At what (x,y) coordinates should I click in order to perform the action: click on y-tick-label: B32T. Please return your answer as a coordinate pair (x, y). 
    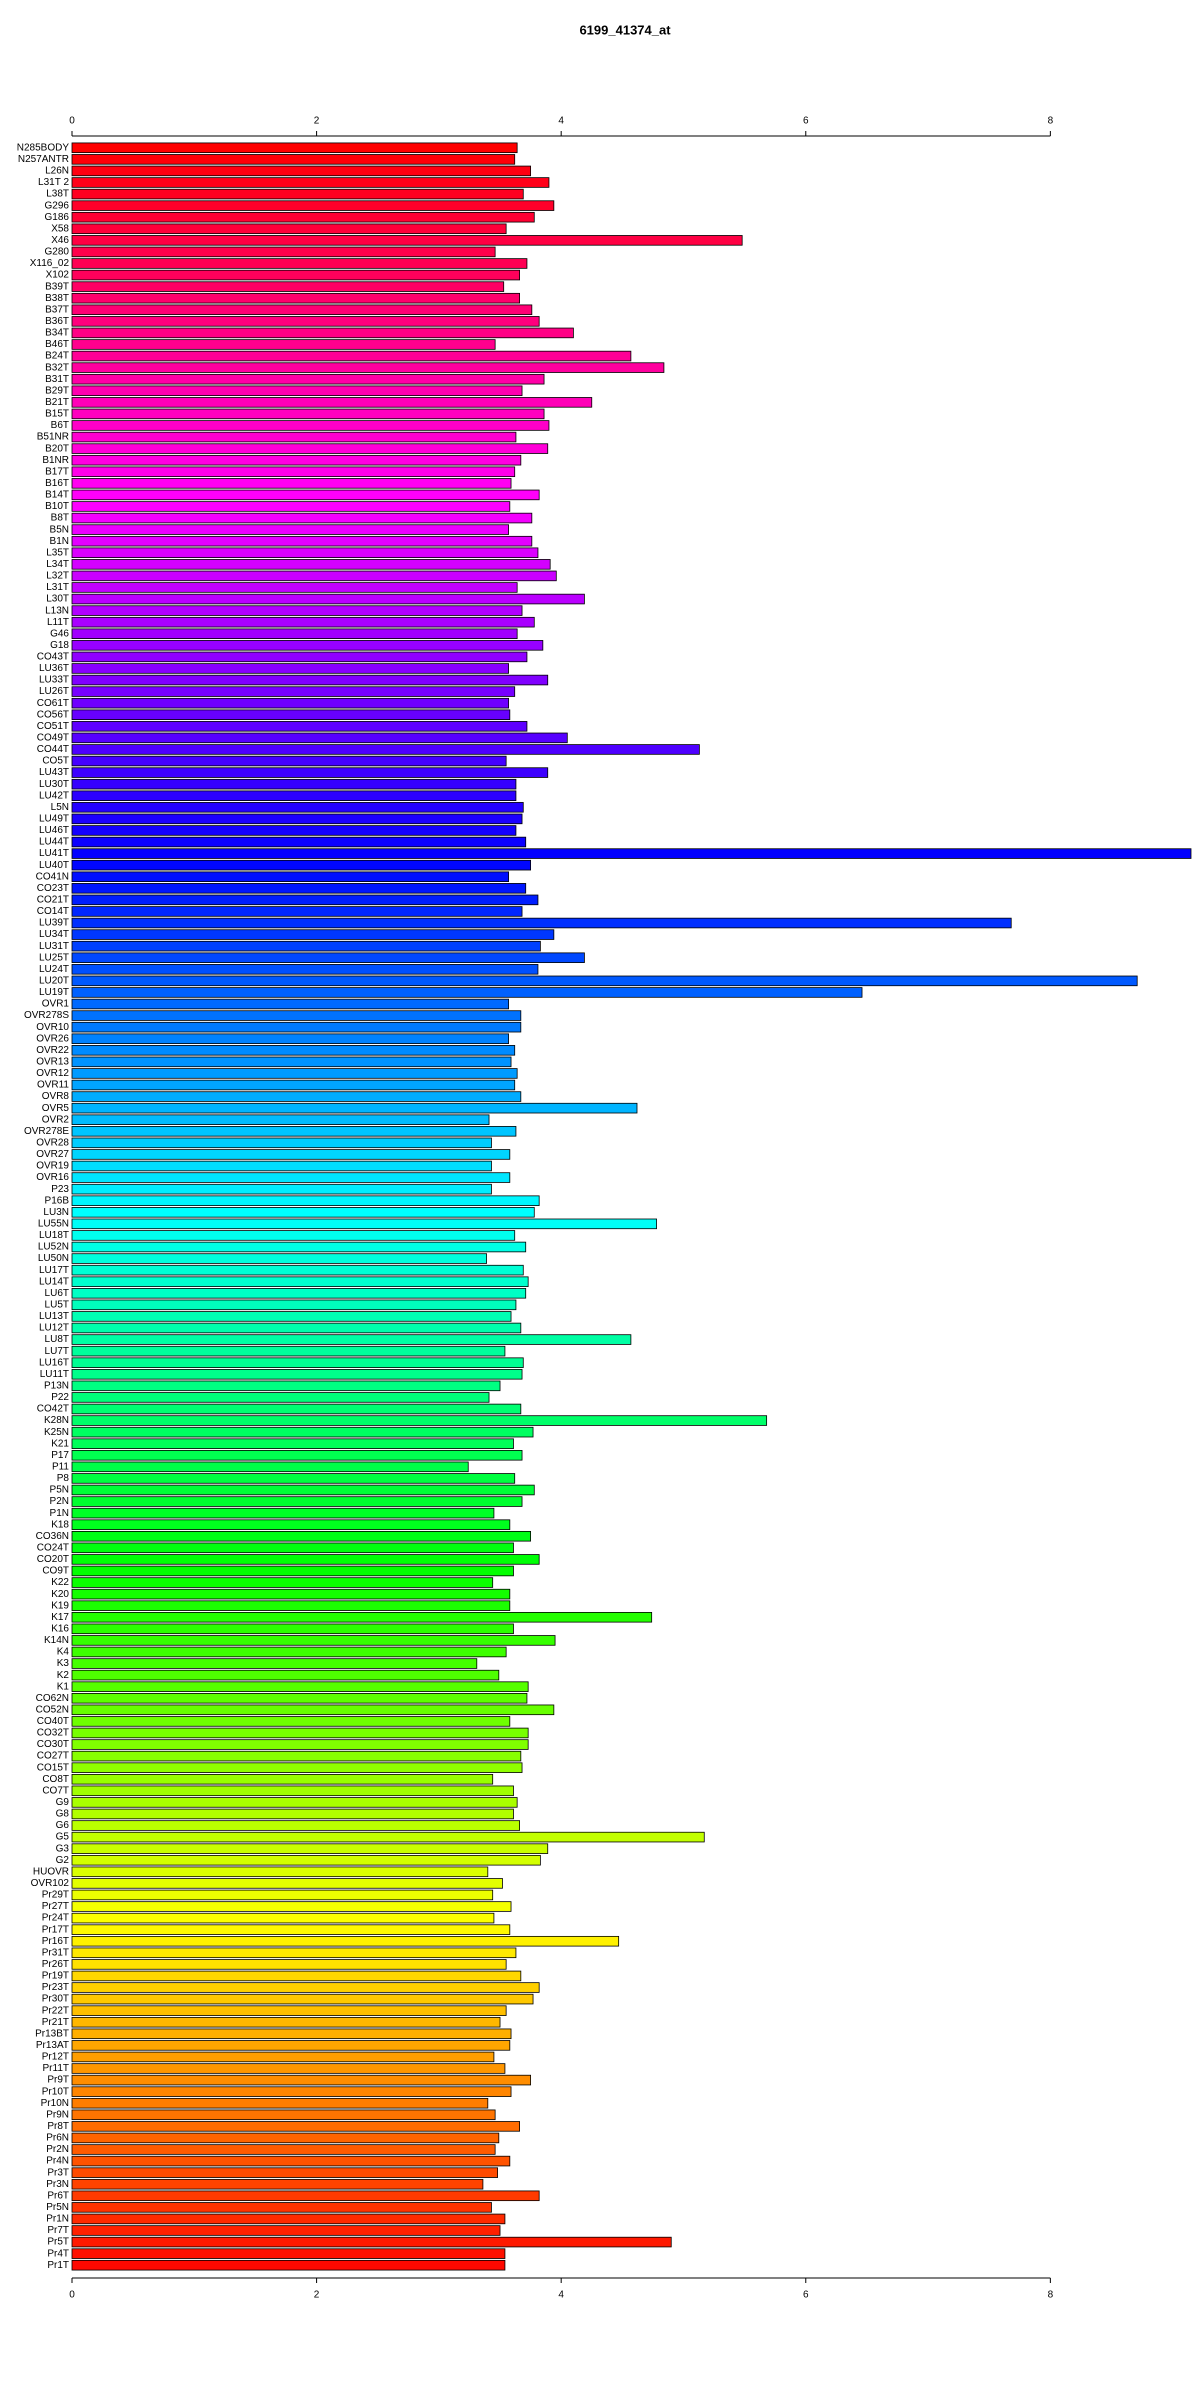
    Looking at the image, I should click on (57, 367).